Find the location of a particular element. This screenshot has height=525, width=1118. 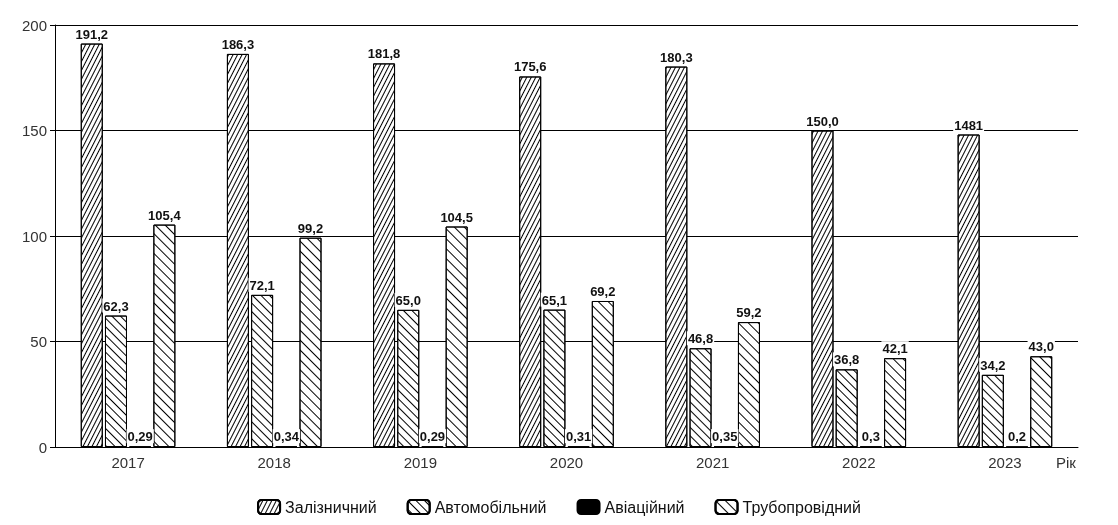

y-tick-label: 50 is located at coordinates (38, 341).